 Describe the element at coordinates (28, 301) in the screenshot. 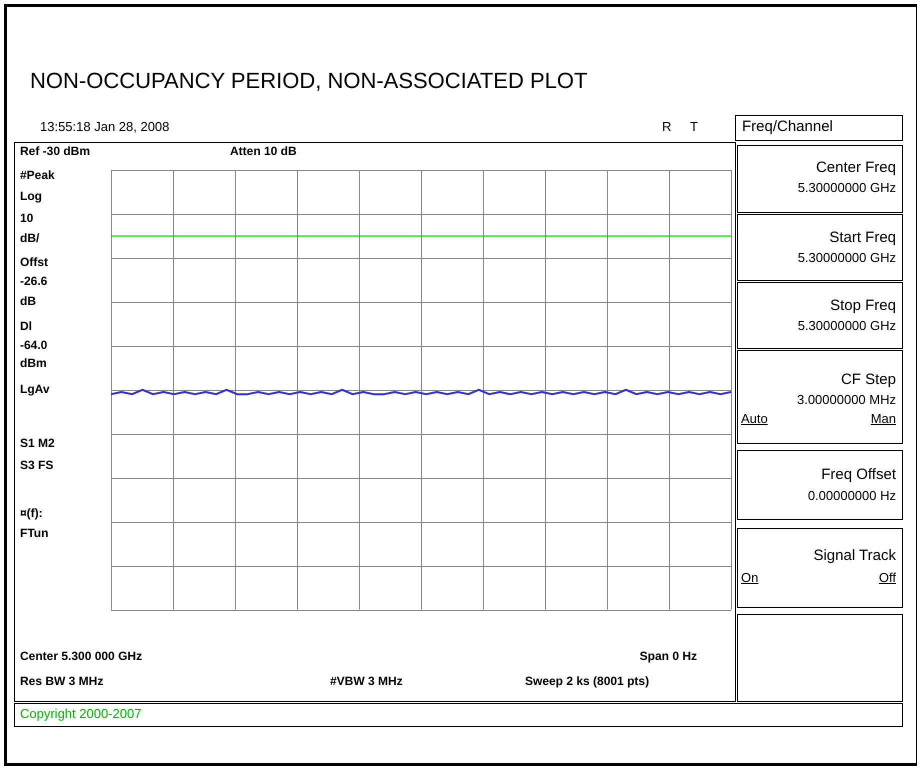

I see `text: dB` at that location.